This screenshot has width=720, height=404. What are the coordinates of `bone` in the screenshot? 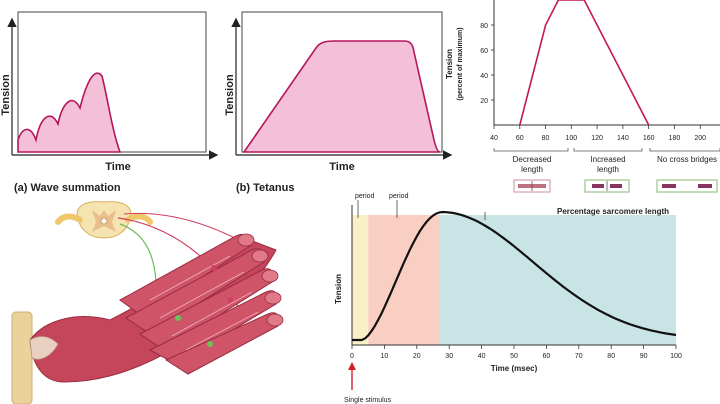 It's located at (22, 357).